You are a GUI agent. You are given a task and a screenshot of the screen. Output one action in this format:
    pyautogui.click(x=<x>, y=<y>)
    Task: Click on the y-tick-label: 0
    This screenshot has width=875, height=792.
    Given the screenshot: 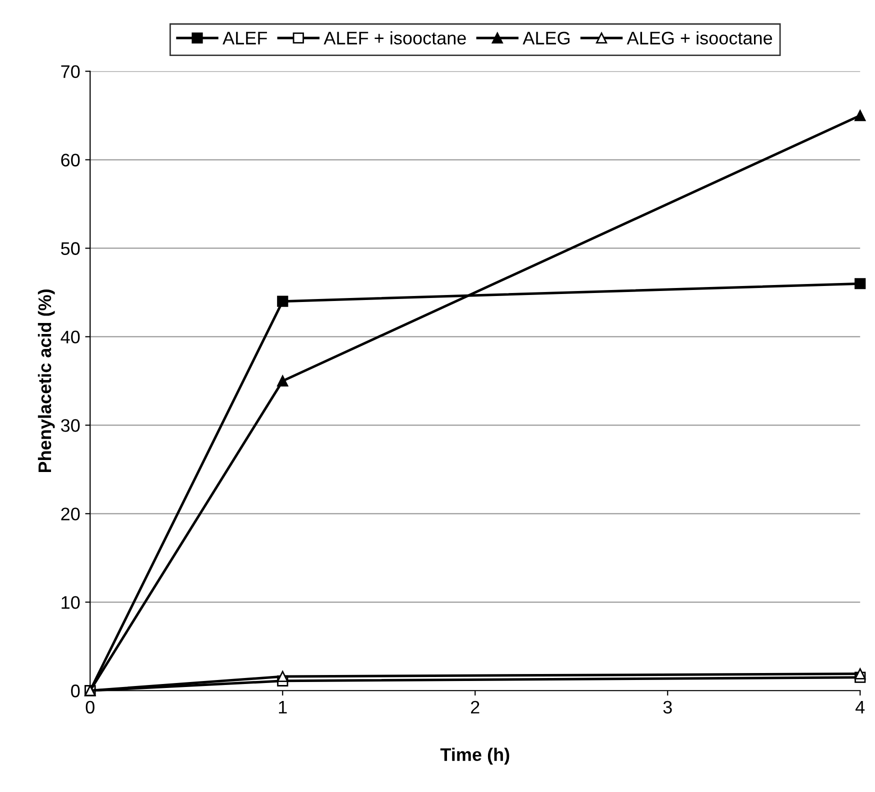 What is the action you would take?
    pyautogui.click(x=75, y=691)
    